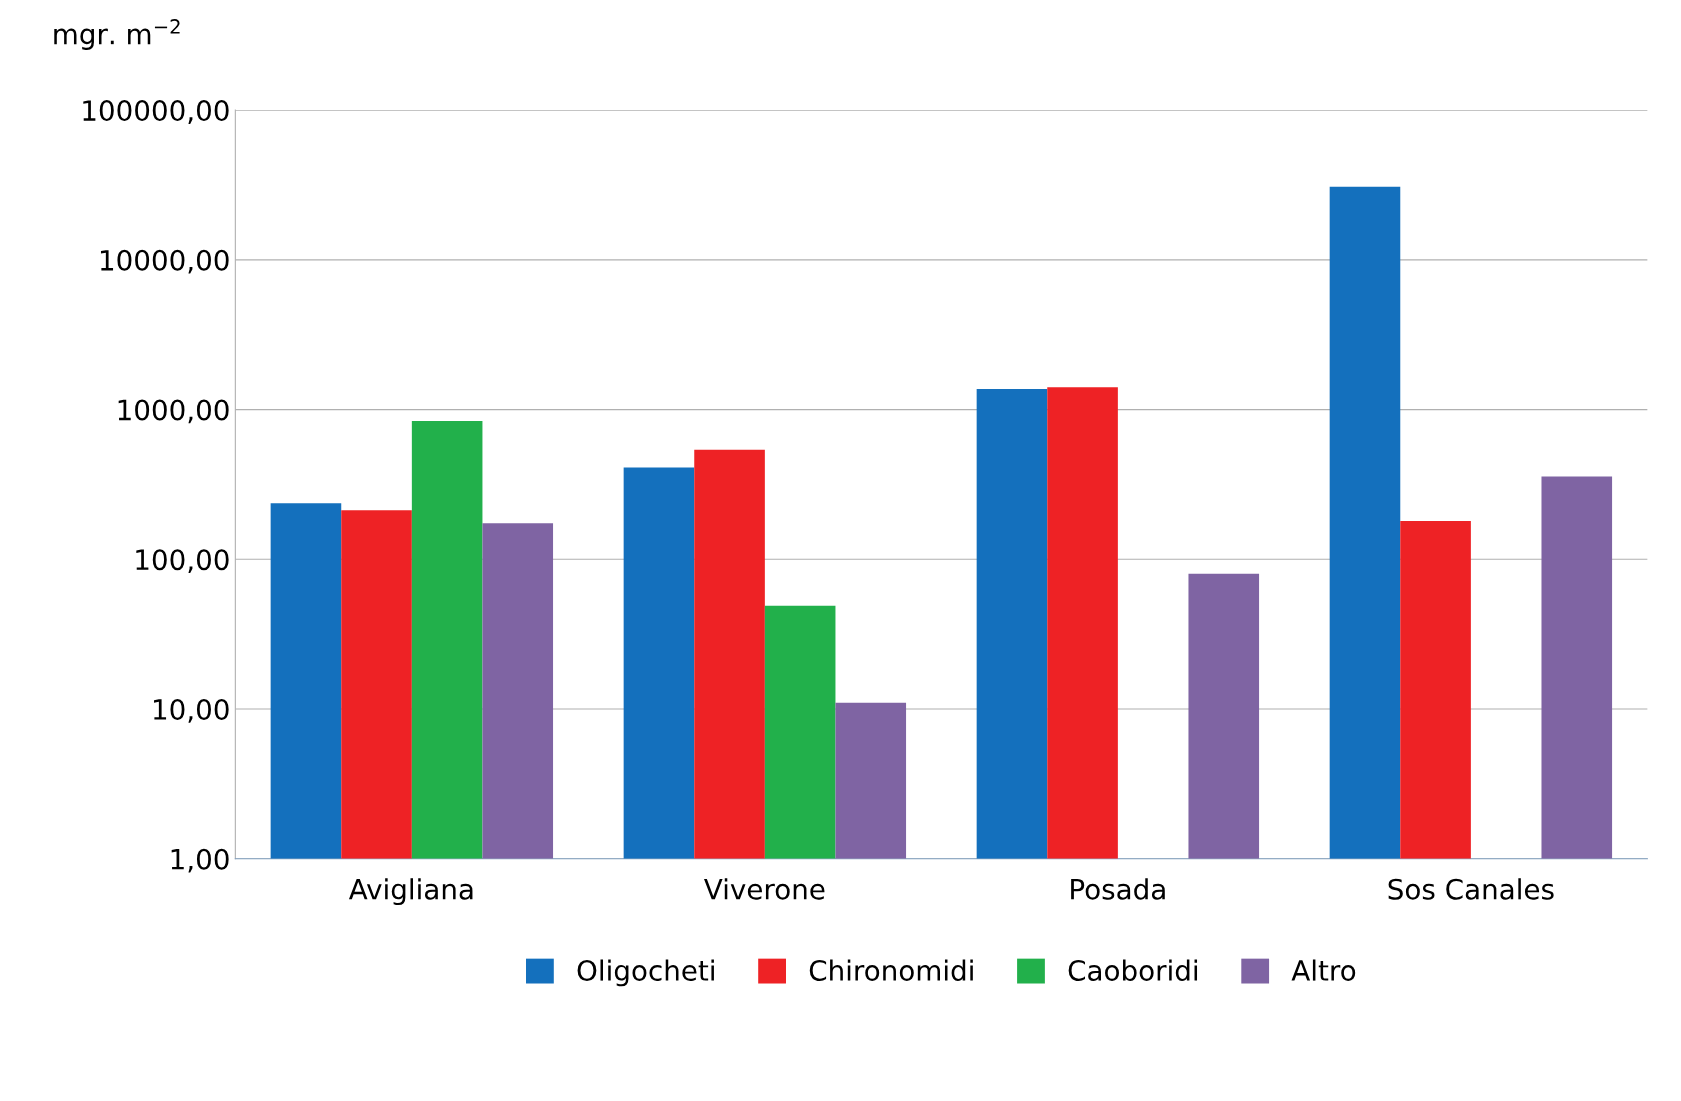 The height and width of the screenshot is (1101, 1681). I want to click on x-tick-label: Avigliana, so click(410, 892).